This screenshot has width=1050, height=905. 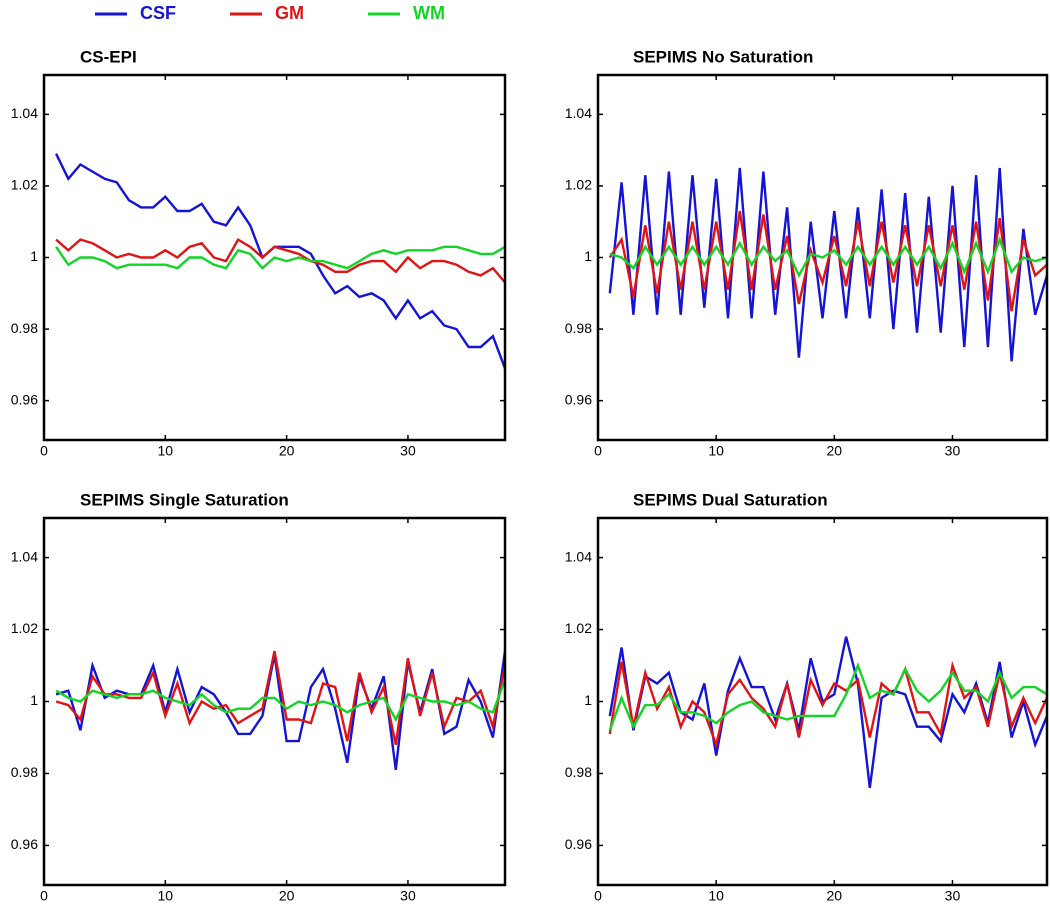 I want to click on legend-label: WM, so click(x=429, y=13).